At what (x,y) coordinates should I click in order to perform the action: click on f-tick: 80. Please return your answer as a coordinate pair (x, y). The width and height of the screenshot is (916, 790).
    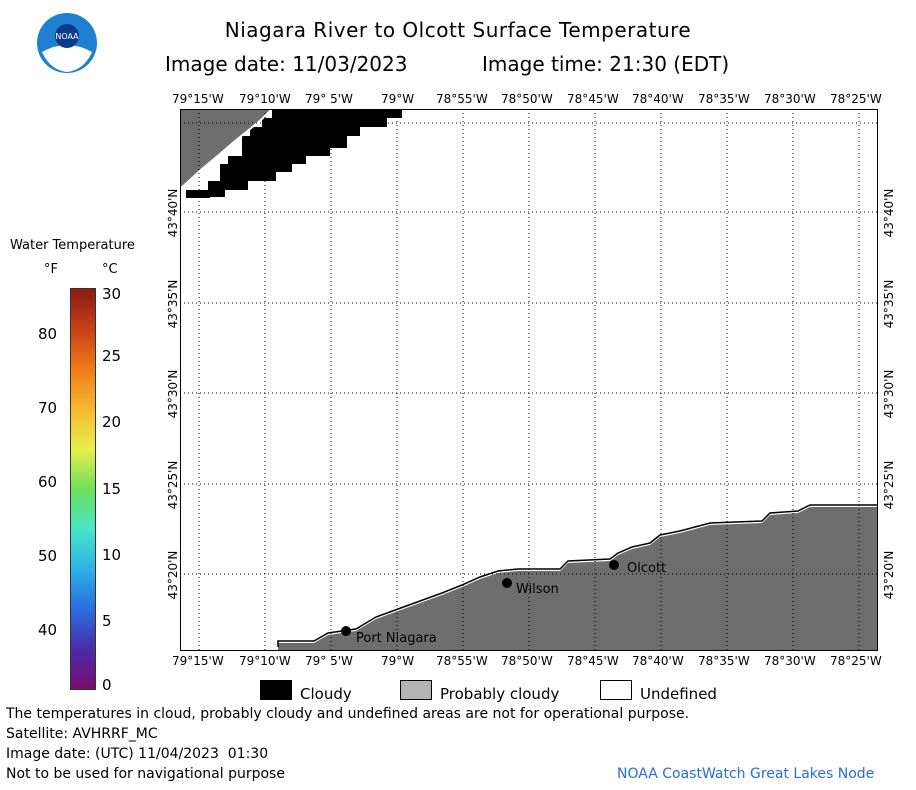
    Looking at the image, I should click on (48, 334).